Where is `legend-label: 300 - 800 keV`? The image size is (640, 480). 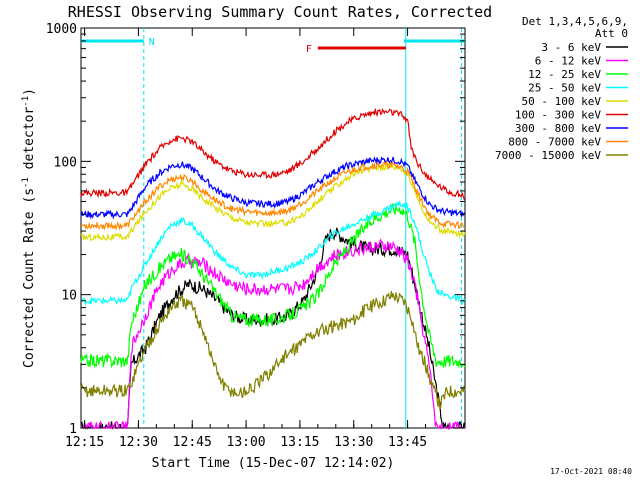
legend-label: 300 - 800 keV is located at coordinates (558, 128).